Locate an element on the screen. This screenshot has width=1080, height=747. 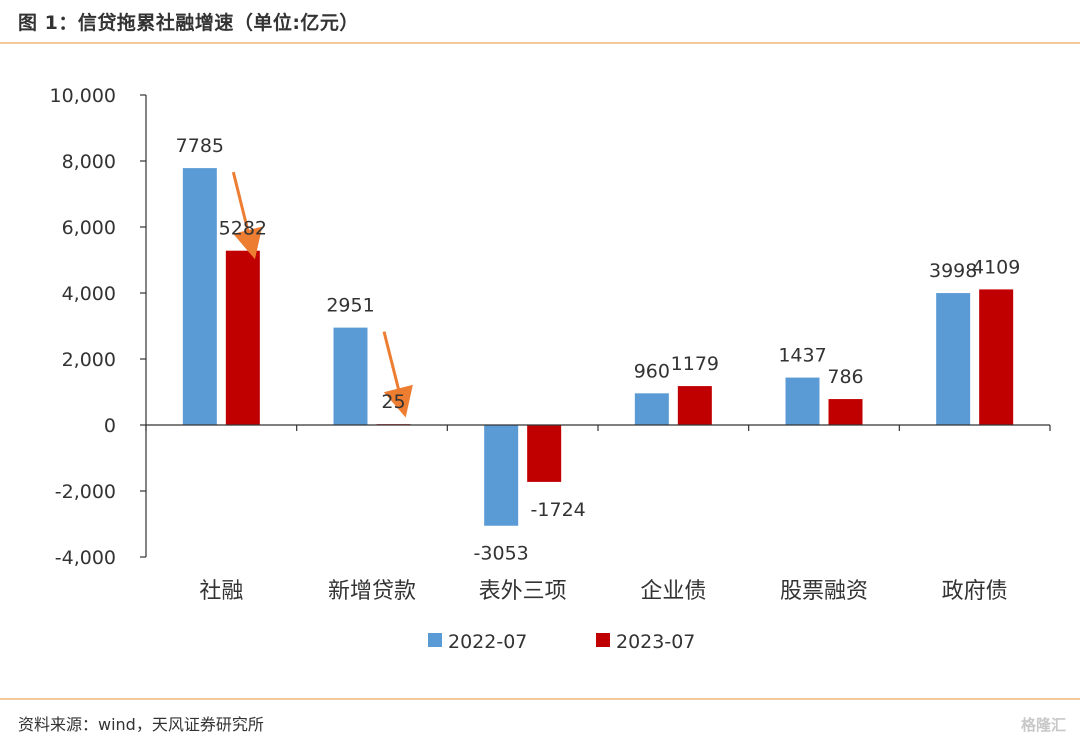
footer-divider is located at coordinates (540, 699).